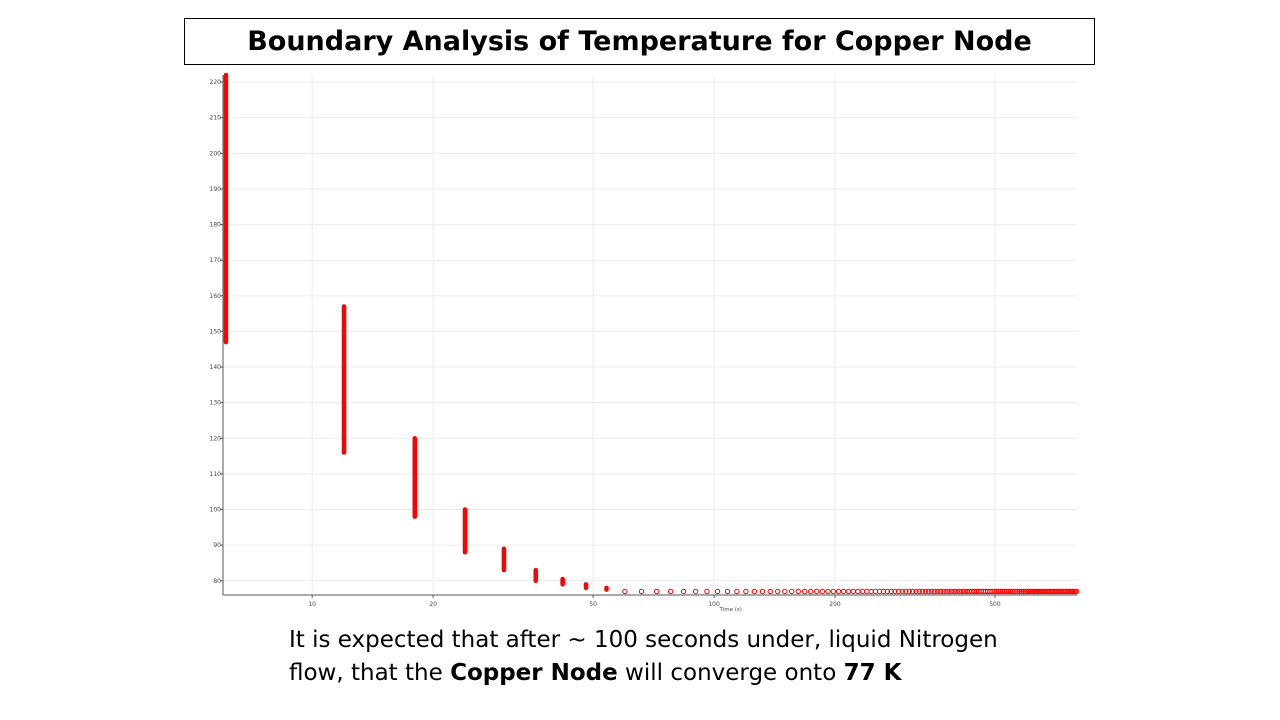  What do you see at coordinates (217, 581) in the screenshot?
I see `y-tick-label: 80` at bounding box center [217, 581].